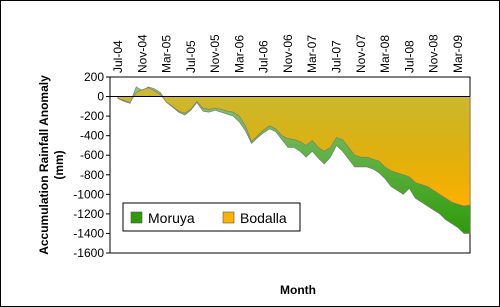  What do you see at coordinates (215, 53) in the screenshot?
I see `x-tick-label: Nov-05` at bounding box center [215, 53].